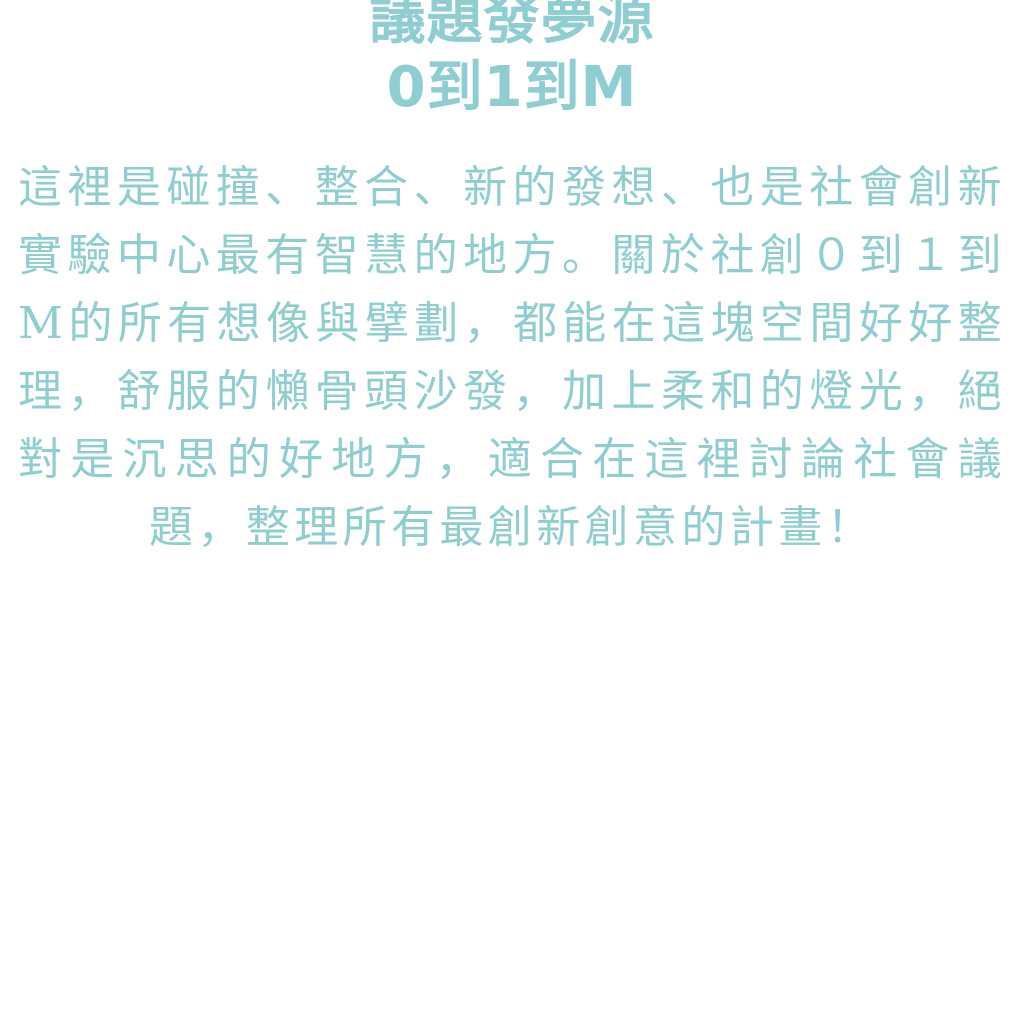 The width and height of the screenshot is (1024, 1027). What do you see at coordinates (512, 26) in the screenshot?
I see `title-line-1: 議題發夢源` at bounding box center [512, 26].